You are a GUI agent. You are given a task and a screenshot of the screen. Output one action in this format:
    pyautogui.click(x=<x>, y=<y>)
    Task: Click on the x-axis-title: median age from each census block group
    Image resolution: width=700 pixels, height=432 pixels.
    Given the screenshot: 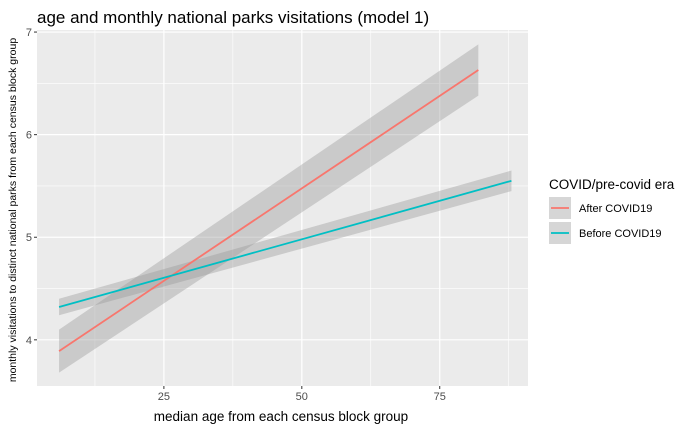 What is the action you would take?
    pyautogui.click(x=281, y=416)
    